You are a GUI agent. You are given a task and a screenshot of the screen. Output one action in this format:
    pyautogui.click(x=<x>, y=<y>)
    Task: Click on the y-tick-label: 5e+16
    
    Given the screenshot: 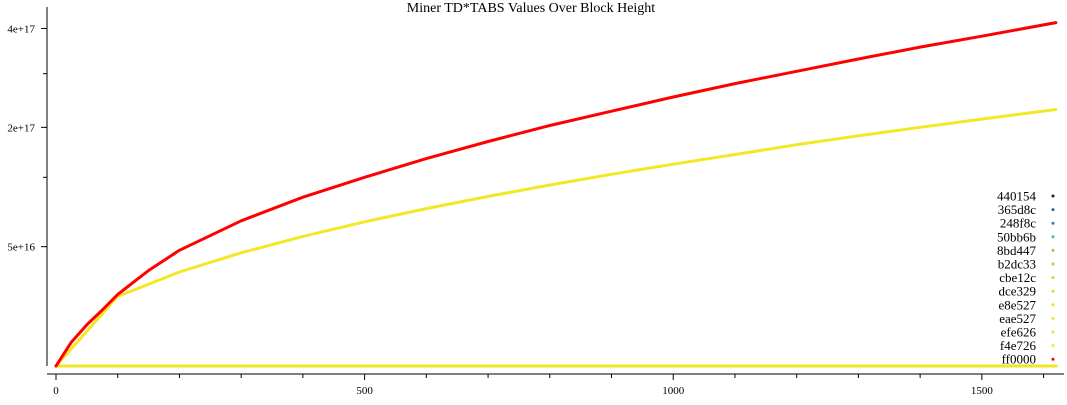 What is the action you would take?
    pyautogui.click(x=21, y=248)
    